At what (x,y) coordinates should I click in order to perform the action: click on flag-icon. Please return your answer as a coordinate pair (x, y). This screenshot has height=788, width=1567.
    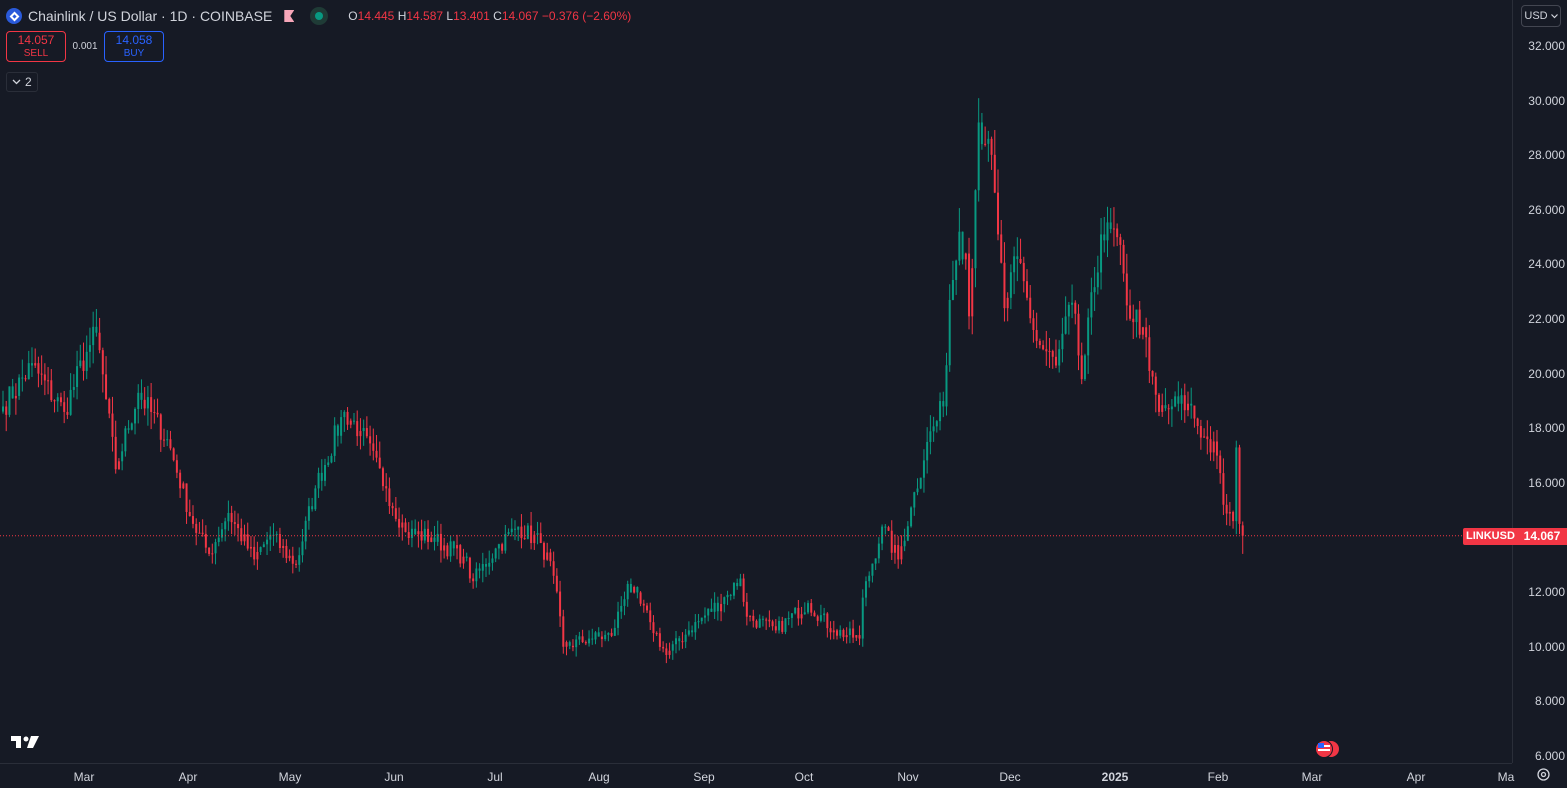
    Looking at the image, I should click on (289, 16).